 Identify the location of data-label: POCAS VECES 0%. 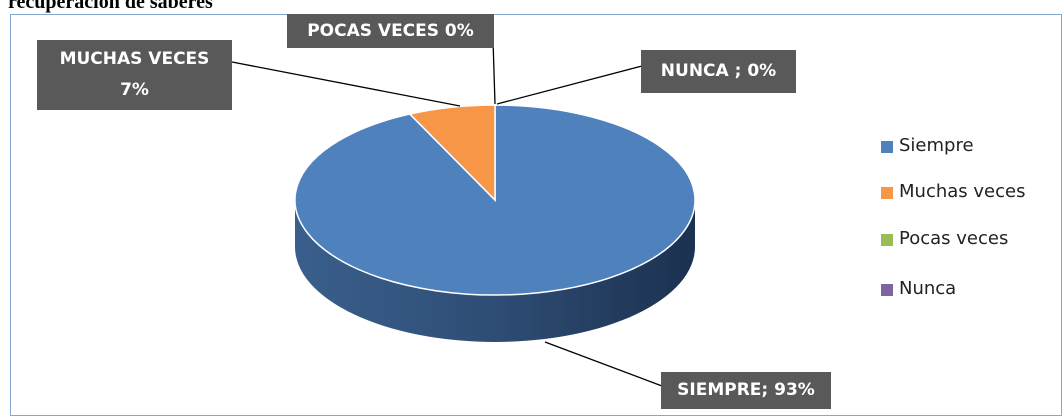
(390, 31).